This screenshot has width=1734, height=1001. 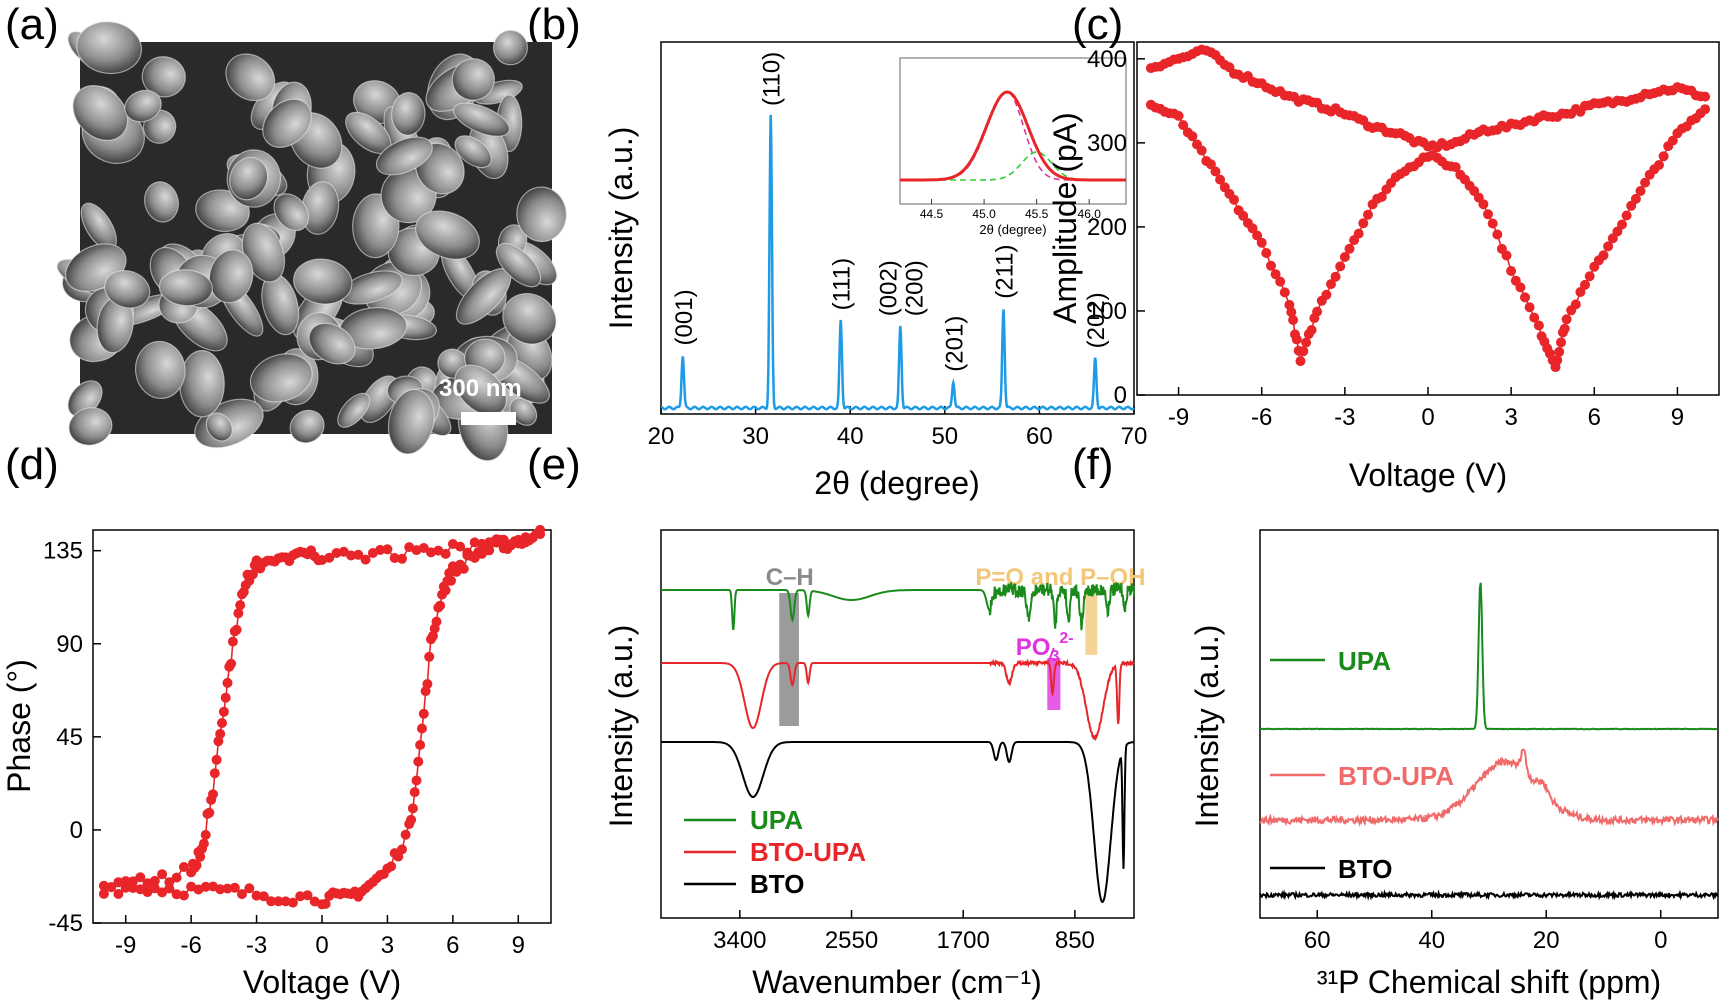 What do you see at coordinates (19, 726) in the screenshot?
I see `y-axis-label: Phase (°)` at bounding box center [19, 726].